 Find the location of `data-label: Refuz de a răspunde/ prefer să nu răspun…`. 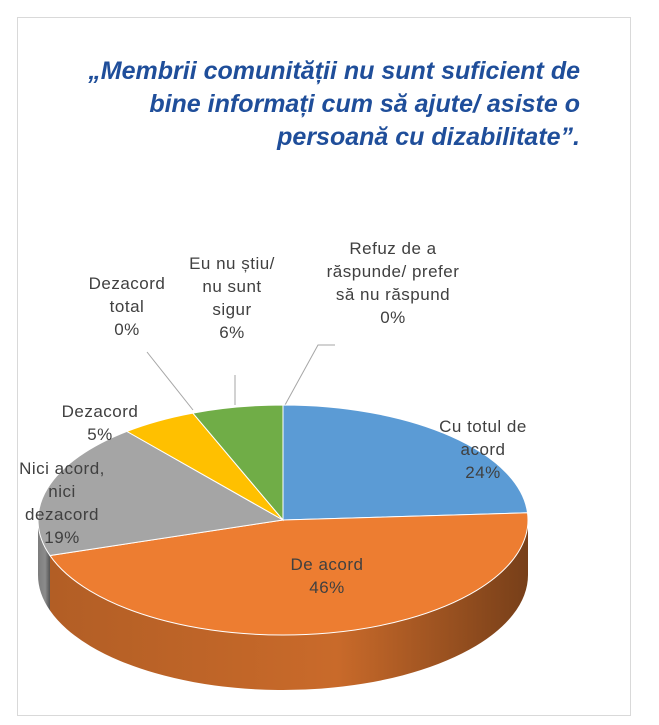

data-label: Refuz de a răspunde/ prefer să nu răspun… is located at coordinates (393, 283).